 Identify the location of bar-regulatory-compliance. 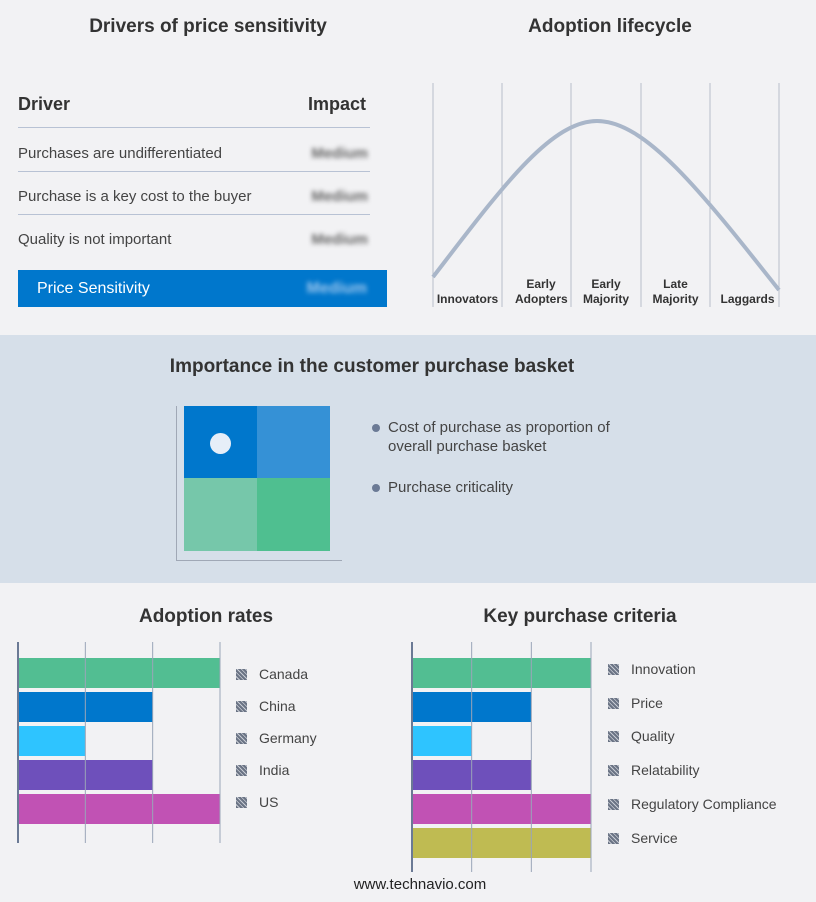
(501, 809).